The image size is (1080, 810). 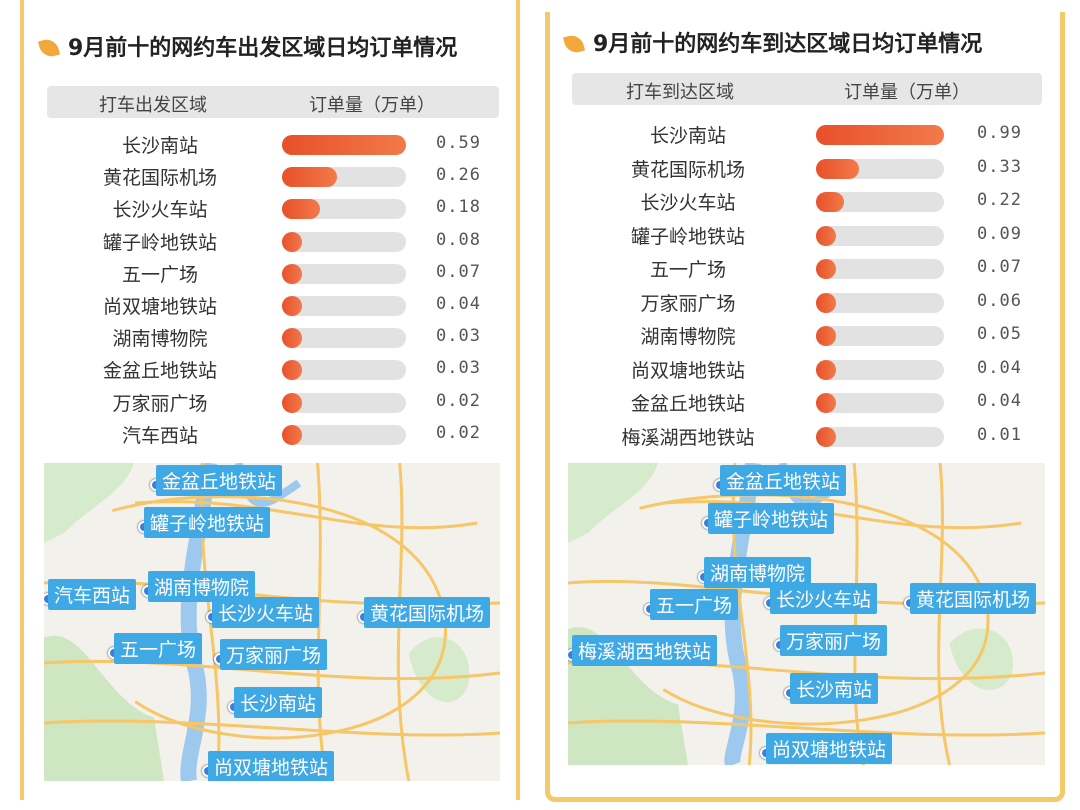 I want to click on bar-value-label: 0.01, so click(x=999, y=434).